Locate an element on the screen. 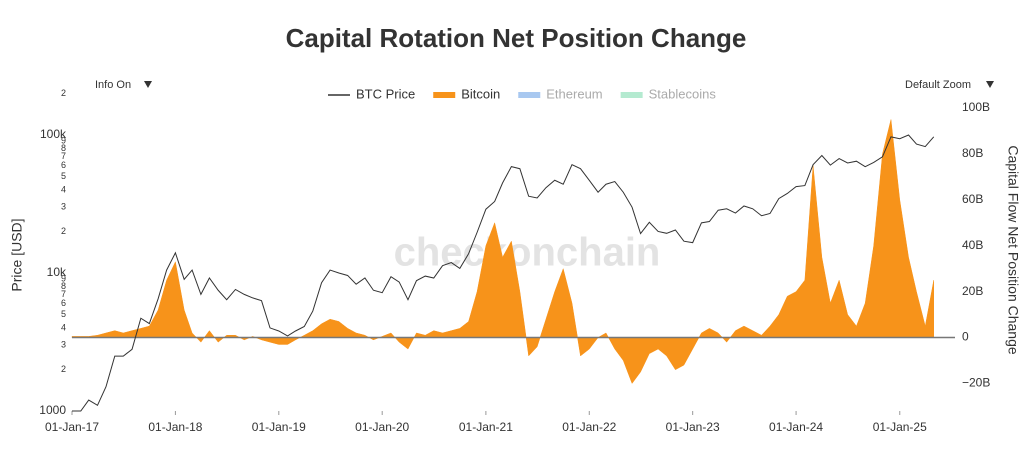 The image size is (1024, 468). zoom-toggle: Default Zoom is located at coordinates (938, 85).